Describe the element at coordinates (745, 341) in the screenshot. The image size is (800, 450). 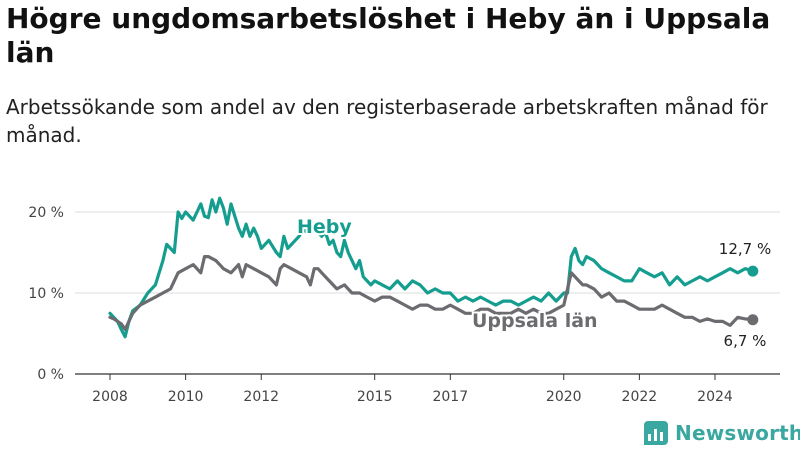
I see `end-label-uppsala: 6,7 %` at that location.